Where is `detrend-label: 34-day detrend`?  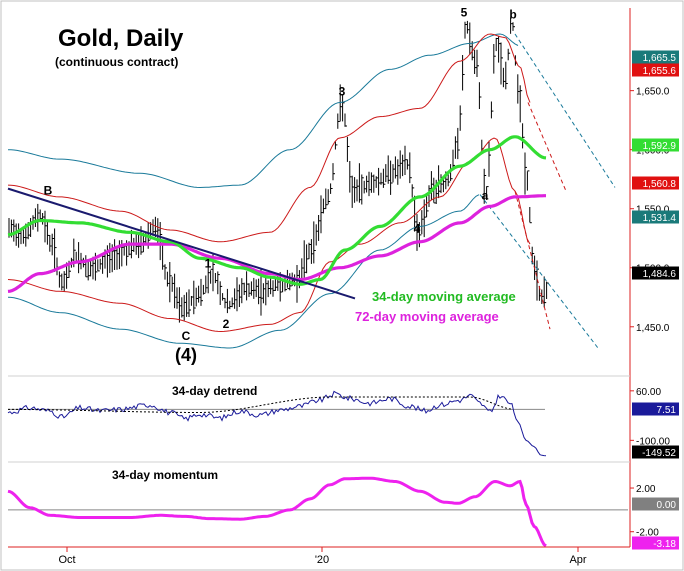
detrend-label: 34-day detrend is located at coordinates (214, 391).